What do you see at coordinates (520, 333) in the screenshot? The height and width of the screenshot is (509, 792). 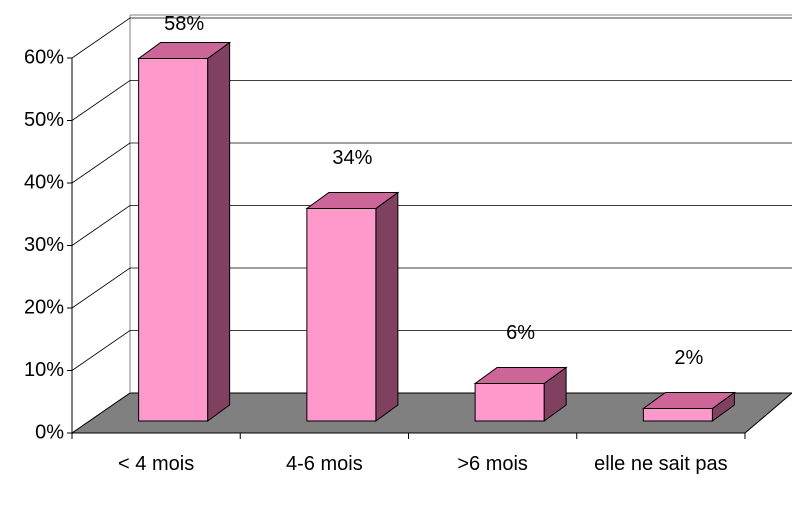 I see `value-label: 6%` at bounding box center [520, 333].